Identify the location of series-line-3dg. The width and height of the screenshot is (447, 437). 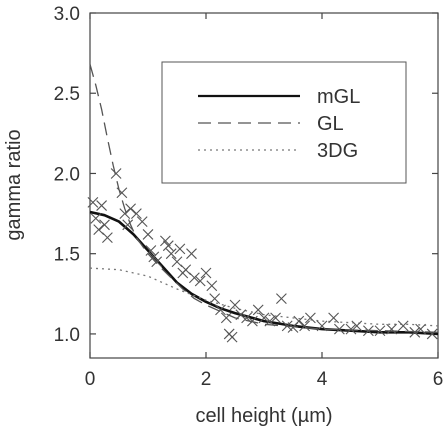
(264, 297).